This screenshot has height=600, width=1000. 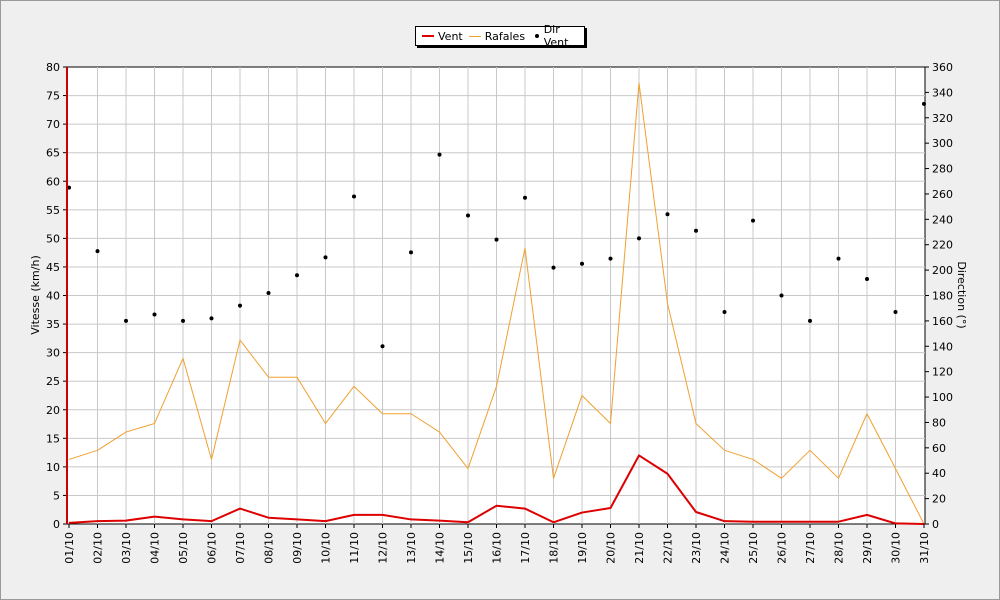 What do you see at coordinates (942, 118) in the screenshot?
I see `y2-tick-label: 320` at bounding box center [942, 118].